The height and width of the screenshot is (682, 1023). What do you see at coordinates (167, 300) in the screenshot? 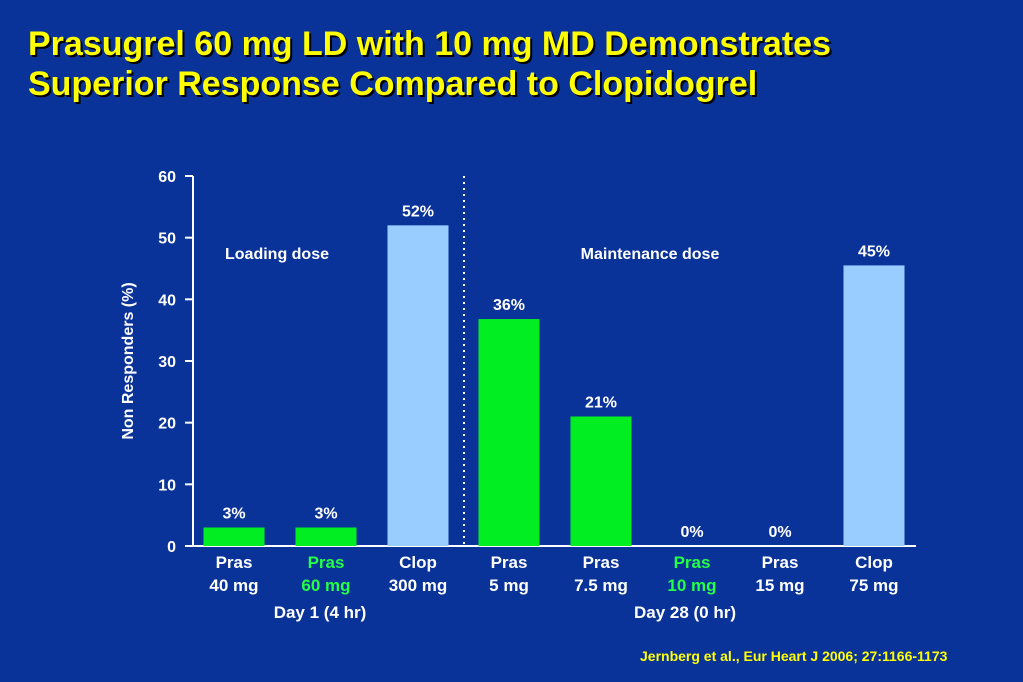
I see `y-tick-label: 40` at bounding box center [167, 300].